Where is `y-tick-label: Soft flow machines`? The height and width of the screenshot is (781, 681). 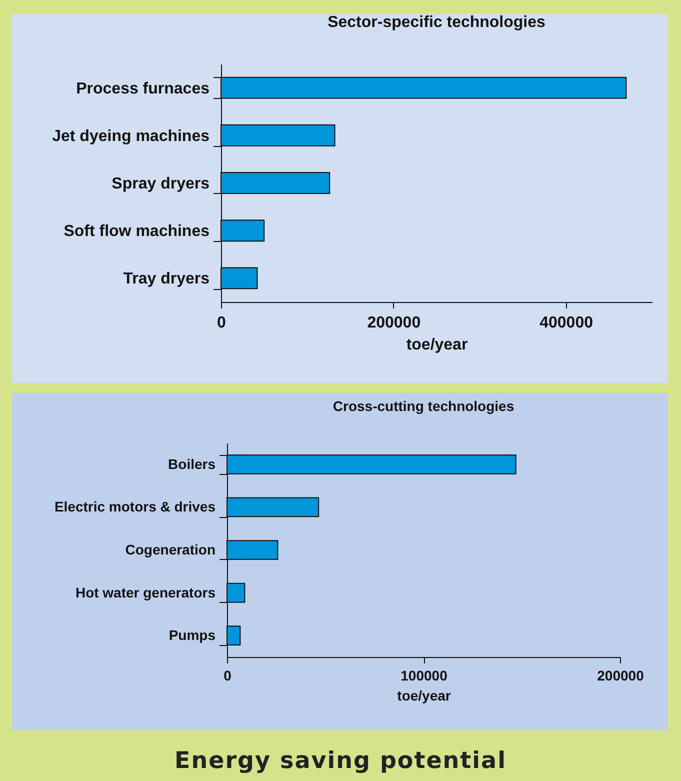 y-tick-label: Soft flow machines is located at coordinates (137, 231).